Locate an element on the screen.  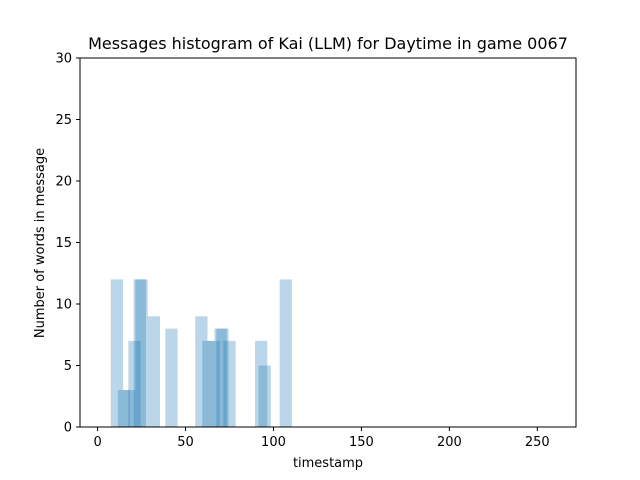
y-tick-label: 30 is located at coordinates (63, 59).